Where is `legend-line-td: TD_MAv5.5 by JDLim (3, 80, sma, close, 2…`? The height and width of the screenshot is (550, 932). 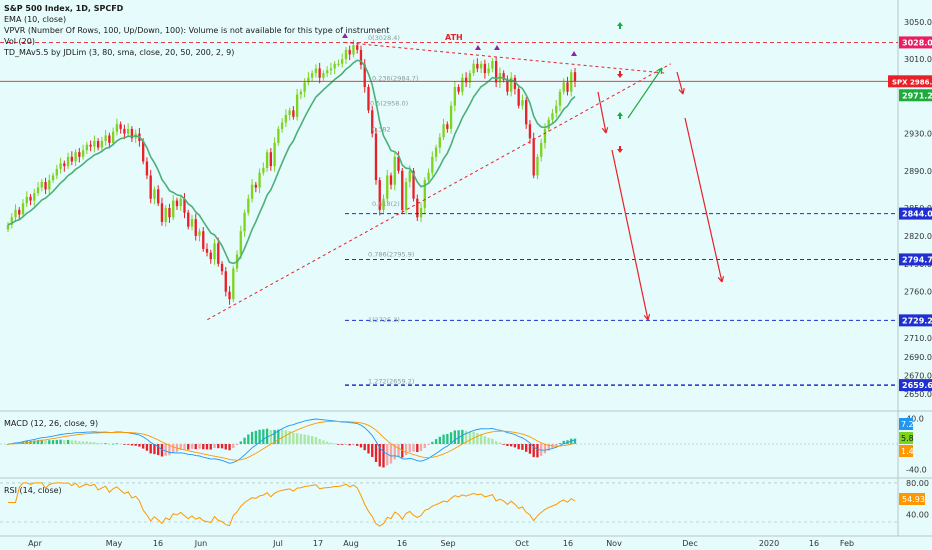 legend-line-td: TD_MAv5.5 by JDLim (3, 80, sma, close, 2… is located at coordinates (119, 52).